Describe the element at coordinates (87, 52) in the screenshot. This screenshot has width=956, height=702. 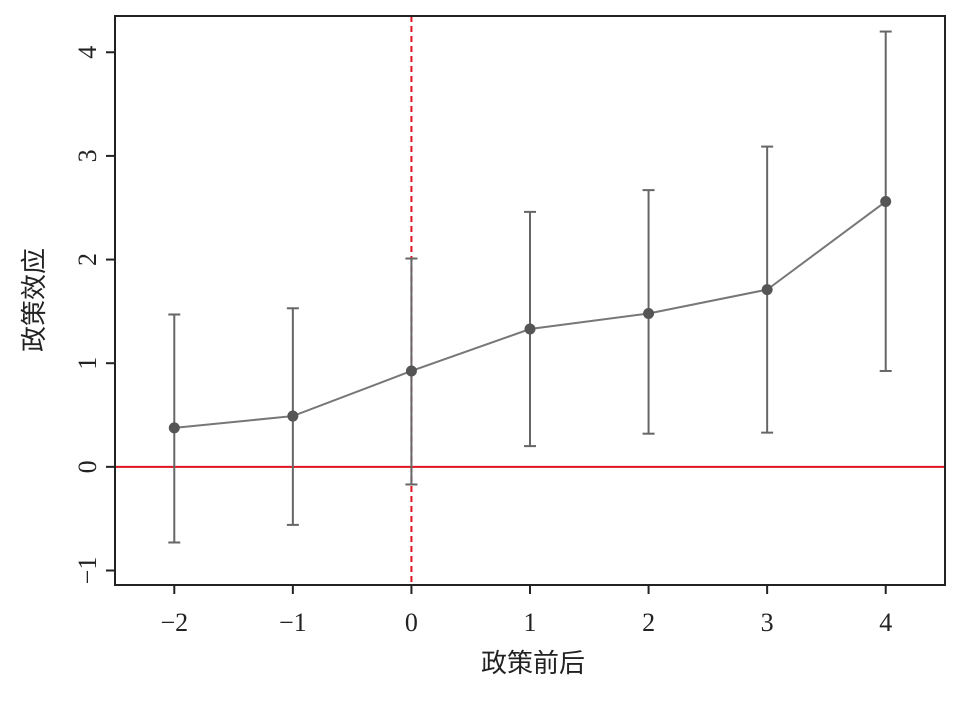
I see `y-tick-label: 4` at that location.